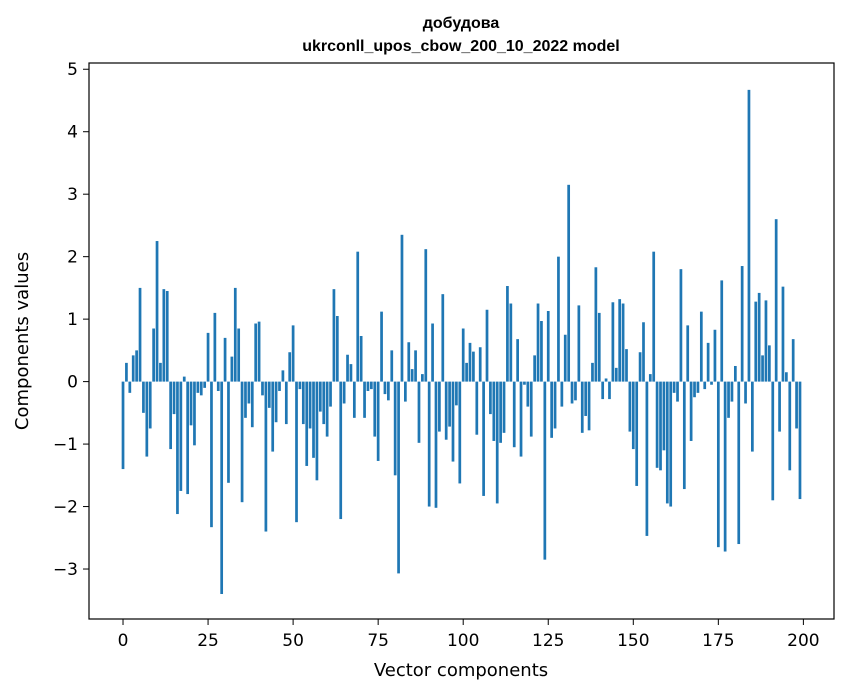 The width and height of the screenshot is (847, 696). Describe the element at coordinates (293, 641) in the screenshot. I see `x-tick-label: 50` at that location.